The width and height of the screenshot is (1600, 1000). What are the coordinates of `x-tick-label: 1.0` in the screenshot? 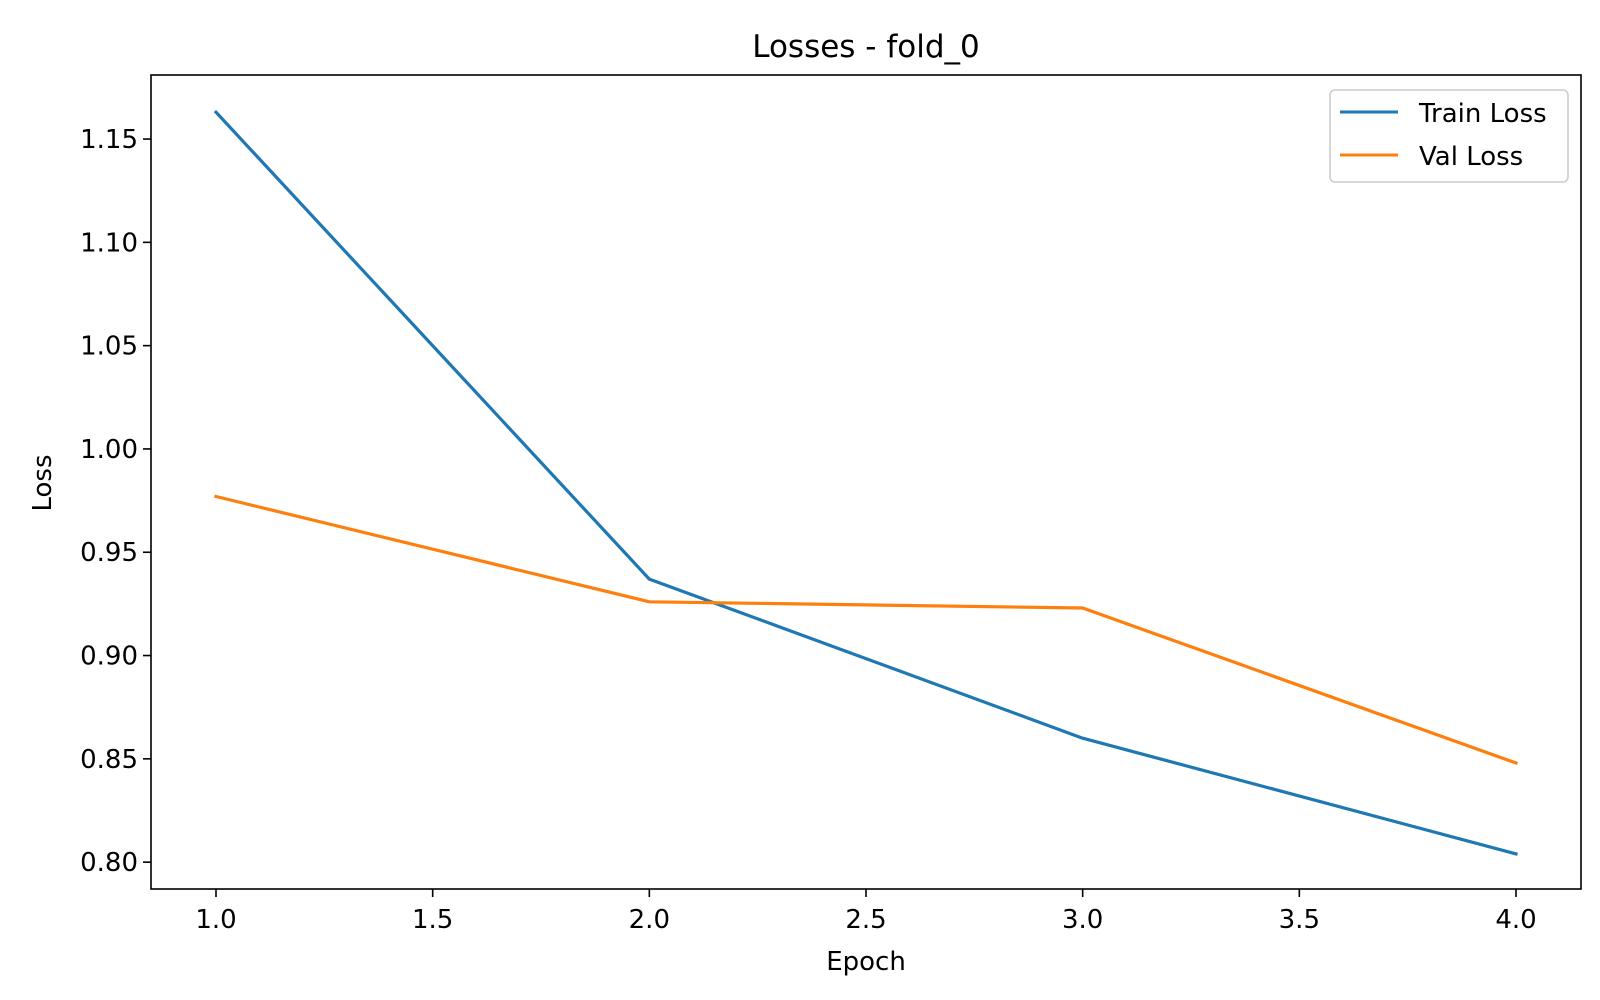 It's located at (215, 920).